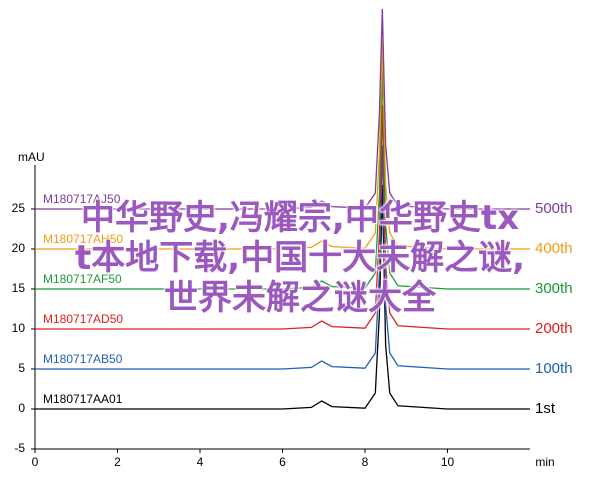 This screenshot has height=504, width=600. Describe the element at coordinates (19, 448) in the screenshot. I see `y-tick-label: -5` at that location.